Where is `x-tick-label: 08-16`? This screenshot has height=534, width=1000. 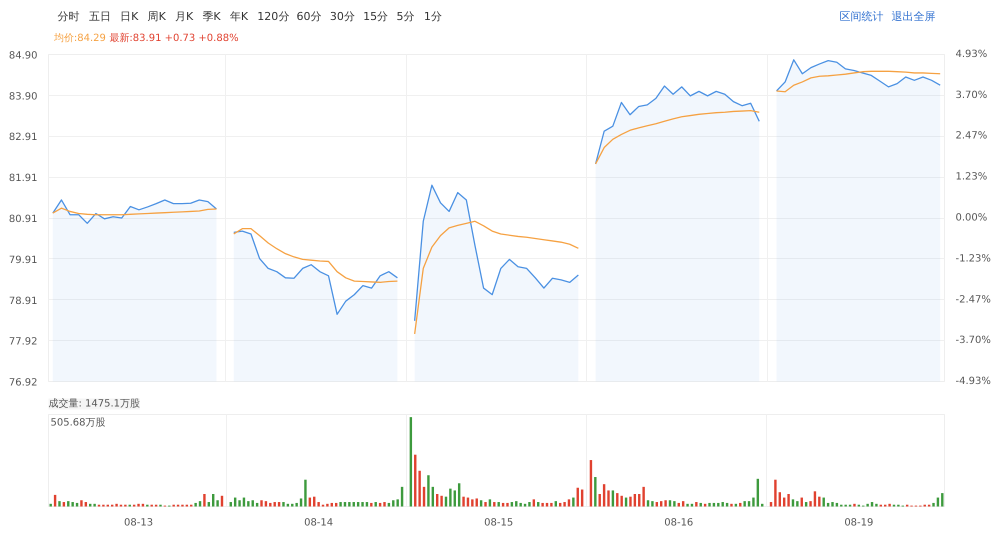
x-tick-label: 08-16 is located at coordinates (679, 523).